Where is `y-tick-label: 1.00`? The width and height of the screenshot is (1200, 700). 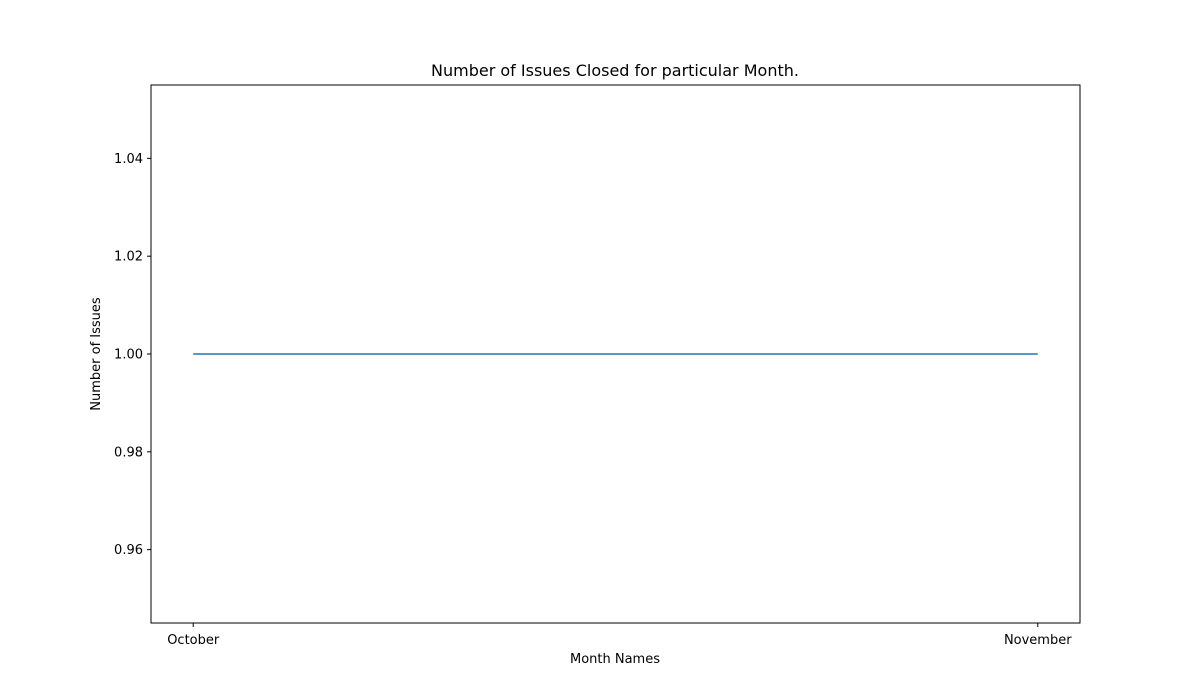 y-tick-label: 1.00 is located at coordinates (128, 355).